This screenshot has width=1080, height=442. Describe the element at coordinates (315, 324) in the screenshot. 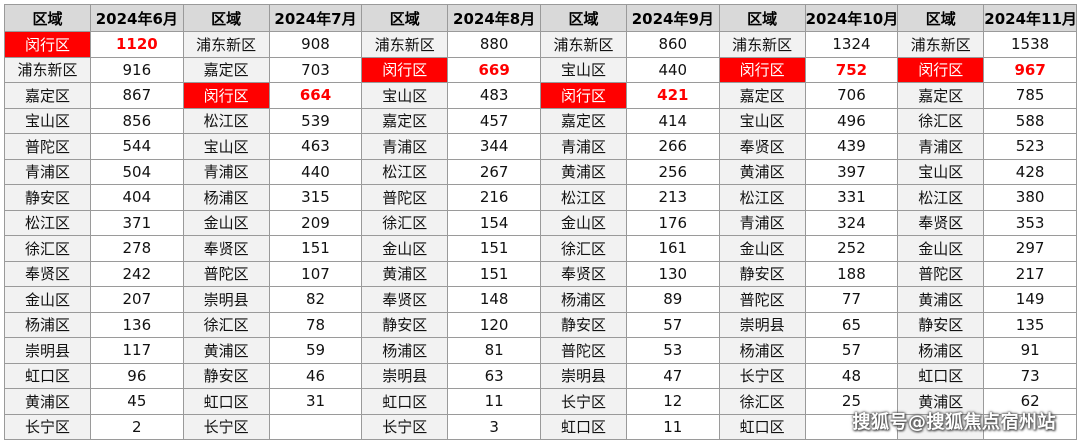

I see `value-cell: 78` at that location.